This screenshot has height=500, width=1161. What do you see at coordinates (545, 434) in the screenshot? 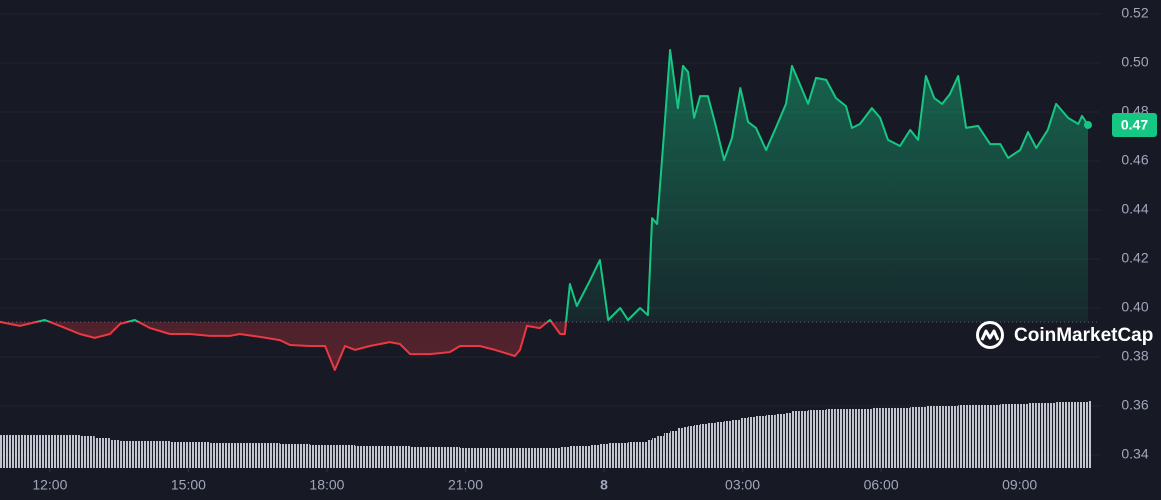
I see `volume-bars` at bounding box center [545, 434].